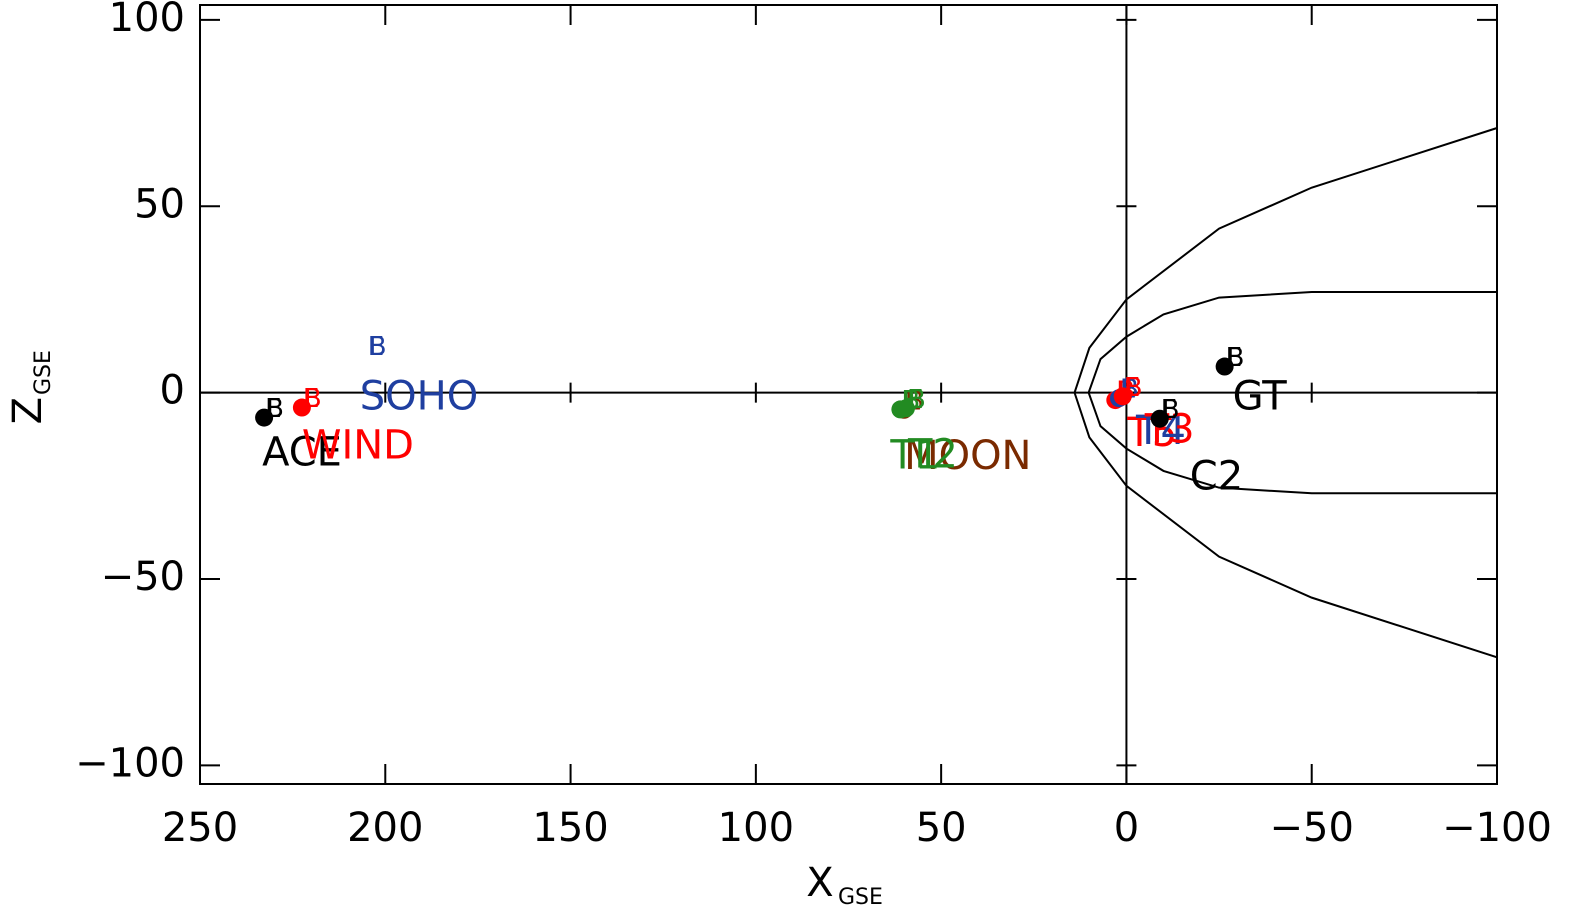 This screenshot has width=1586, height=924. What do you see at coordinates (914, 455) in the screenshot?
I see `spacecraft-label: T1` at bounding box center [914, 455].